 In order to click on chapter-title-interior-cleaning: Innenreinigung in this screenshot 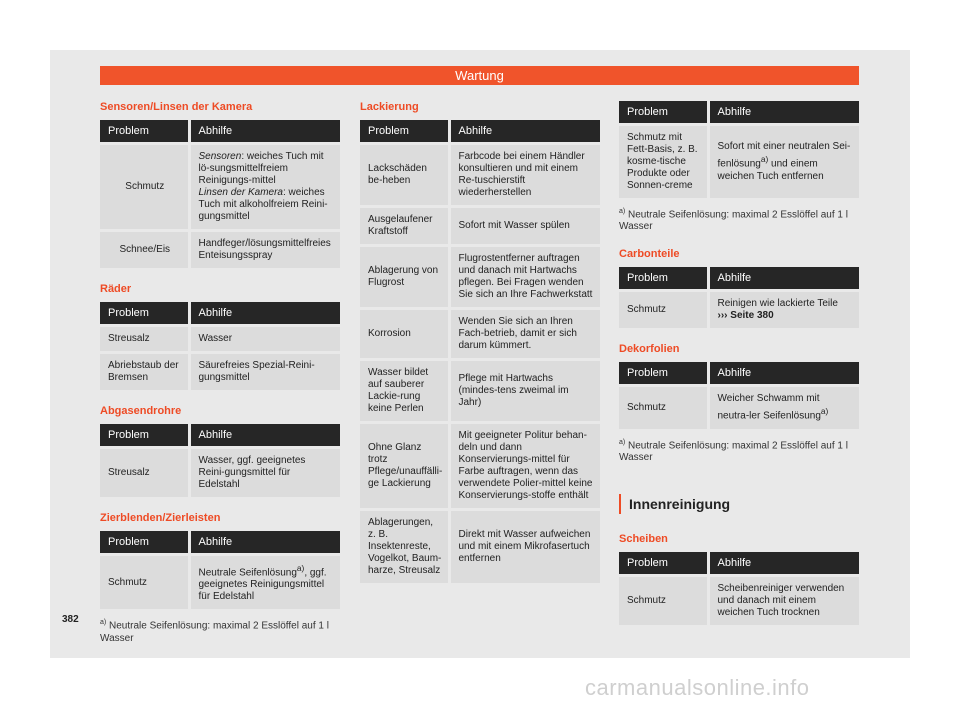, I will do `click(739, 503)`.